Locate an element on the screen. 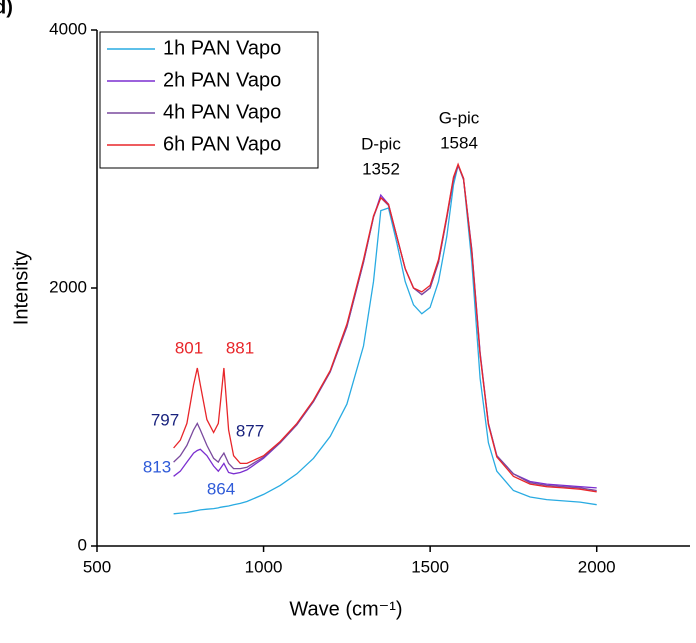 Image resolution: width=696 pixels, height=643 pixels. annotation: 1352 is located at coordinates (381, 168).